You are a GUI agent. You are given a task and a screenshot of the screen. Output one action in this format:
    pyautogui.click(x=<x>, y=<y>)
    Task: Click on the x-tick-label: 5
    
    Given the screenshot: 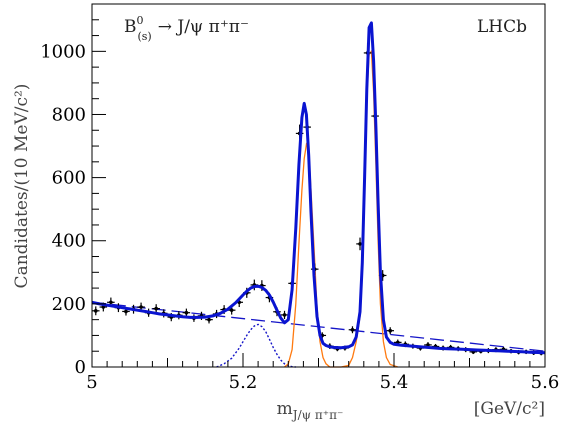 What is the action you would take?
    pyautogui.click(x=91, y=382)
    